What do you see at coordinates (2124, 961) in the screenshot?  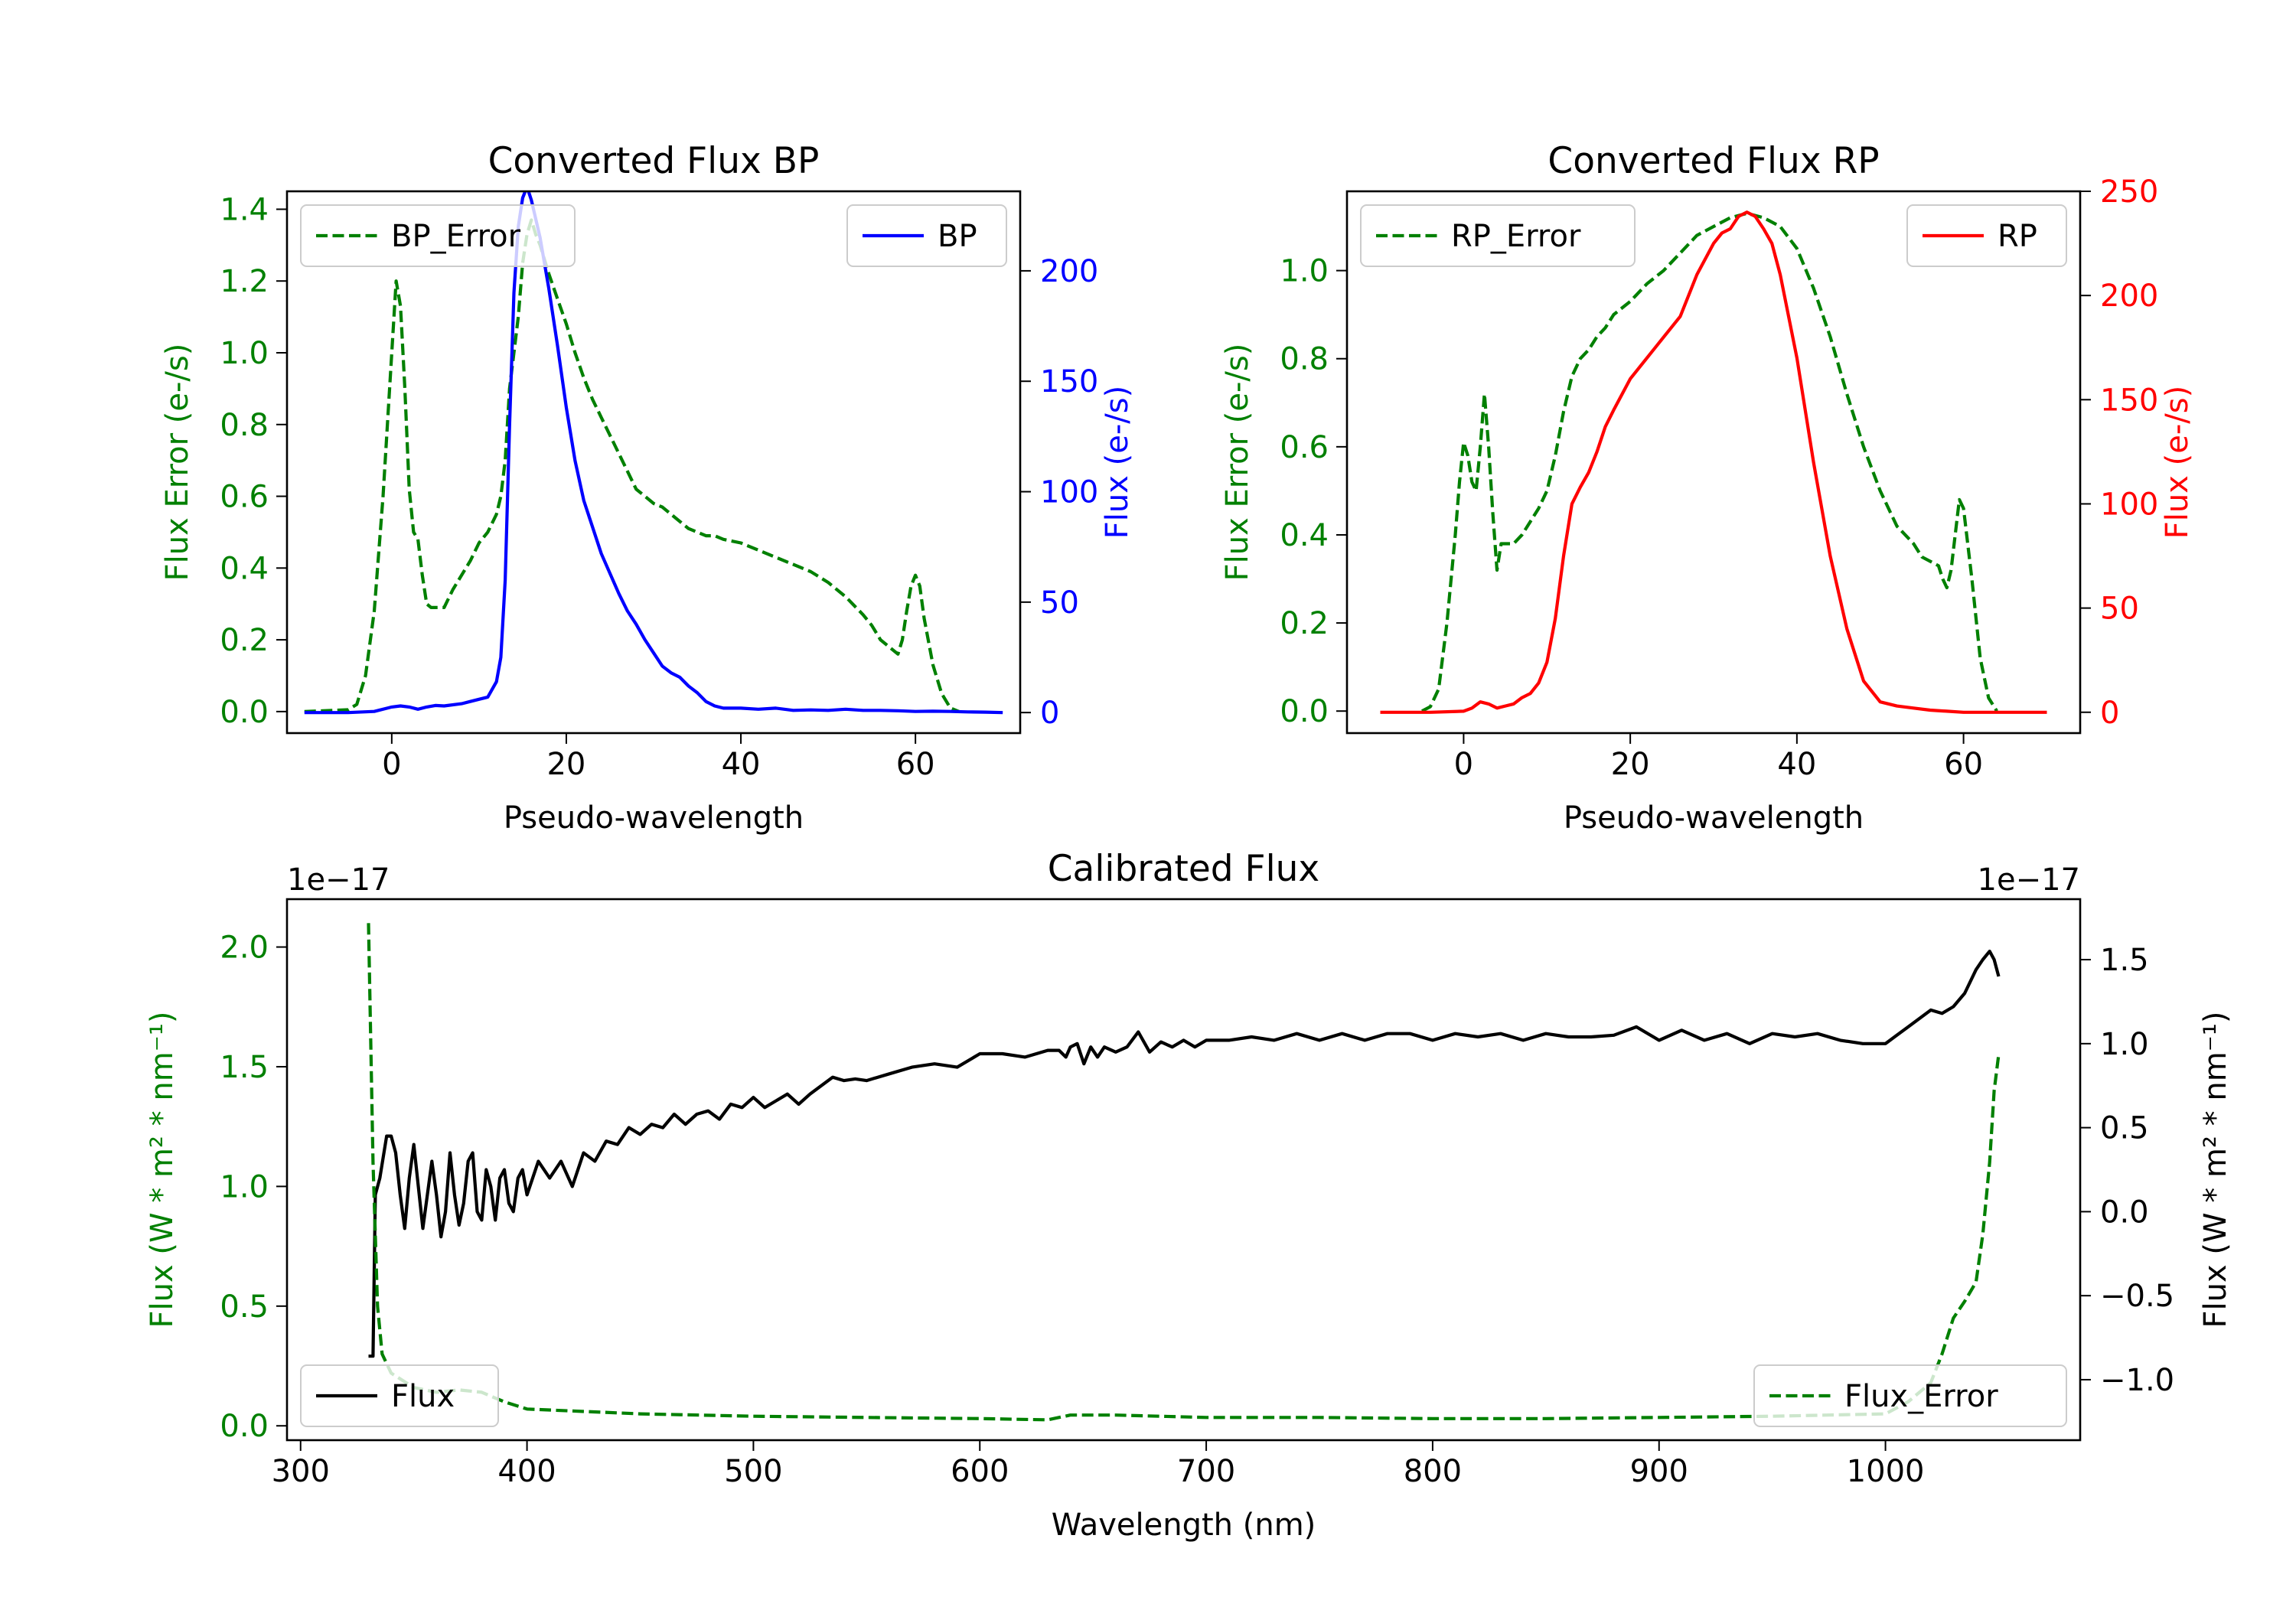 I see `y-right-tick-label: 1.5` at bounding box center [2124, 961].